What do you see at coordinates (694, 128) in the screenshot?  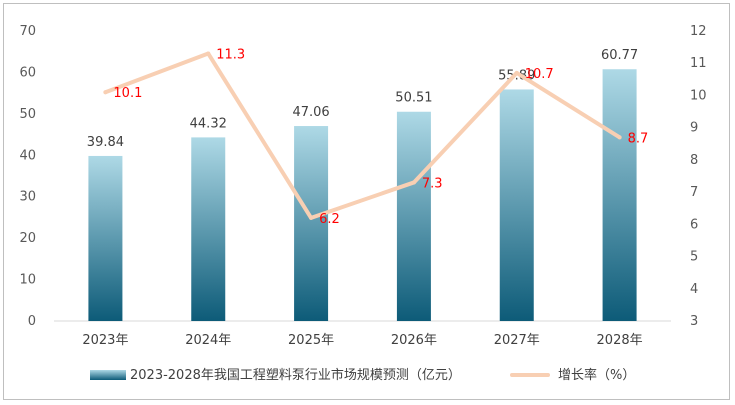 I see `y-right-tick-label: 9` at bounding box center [694, 128].